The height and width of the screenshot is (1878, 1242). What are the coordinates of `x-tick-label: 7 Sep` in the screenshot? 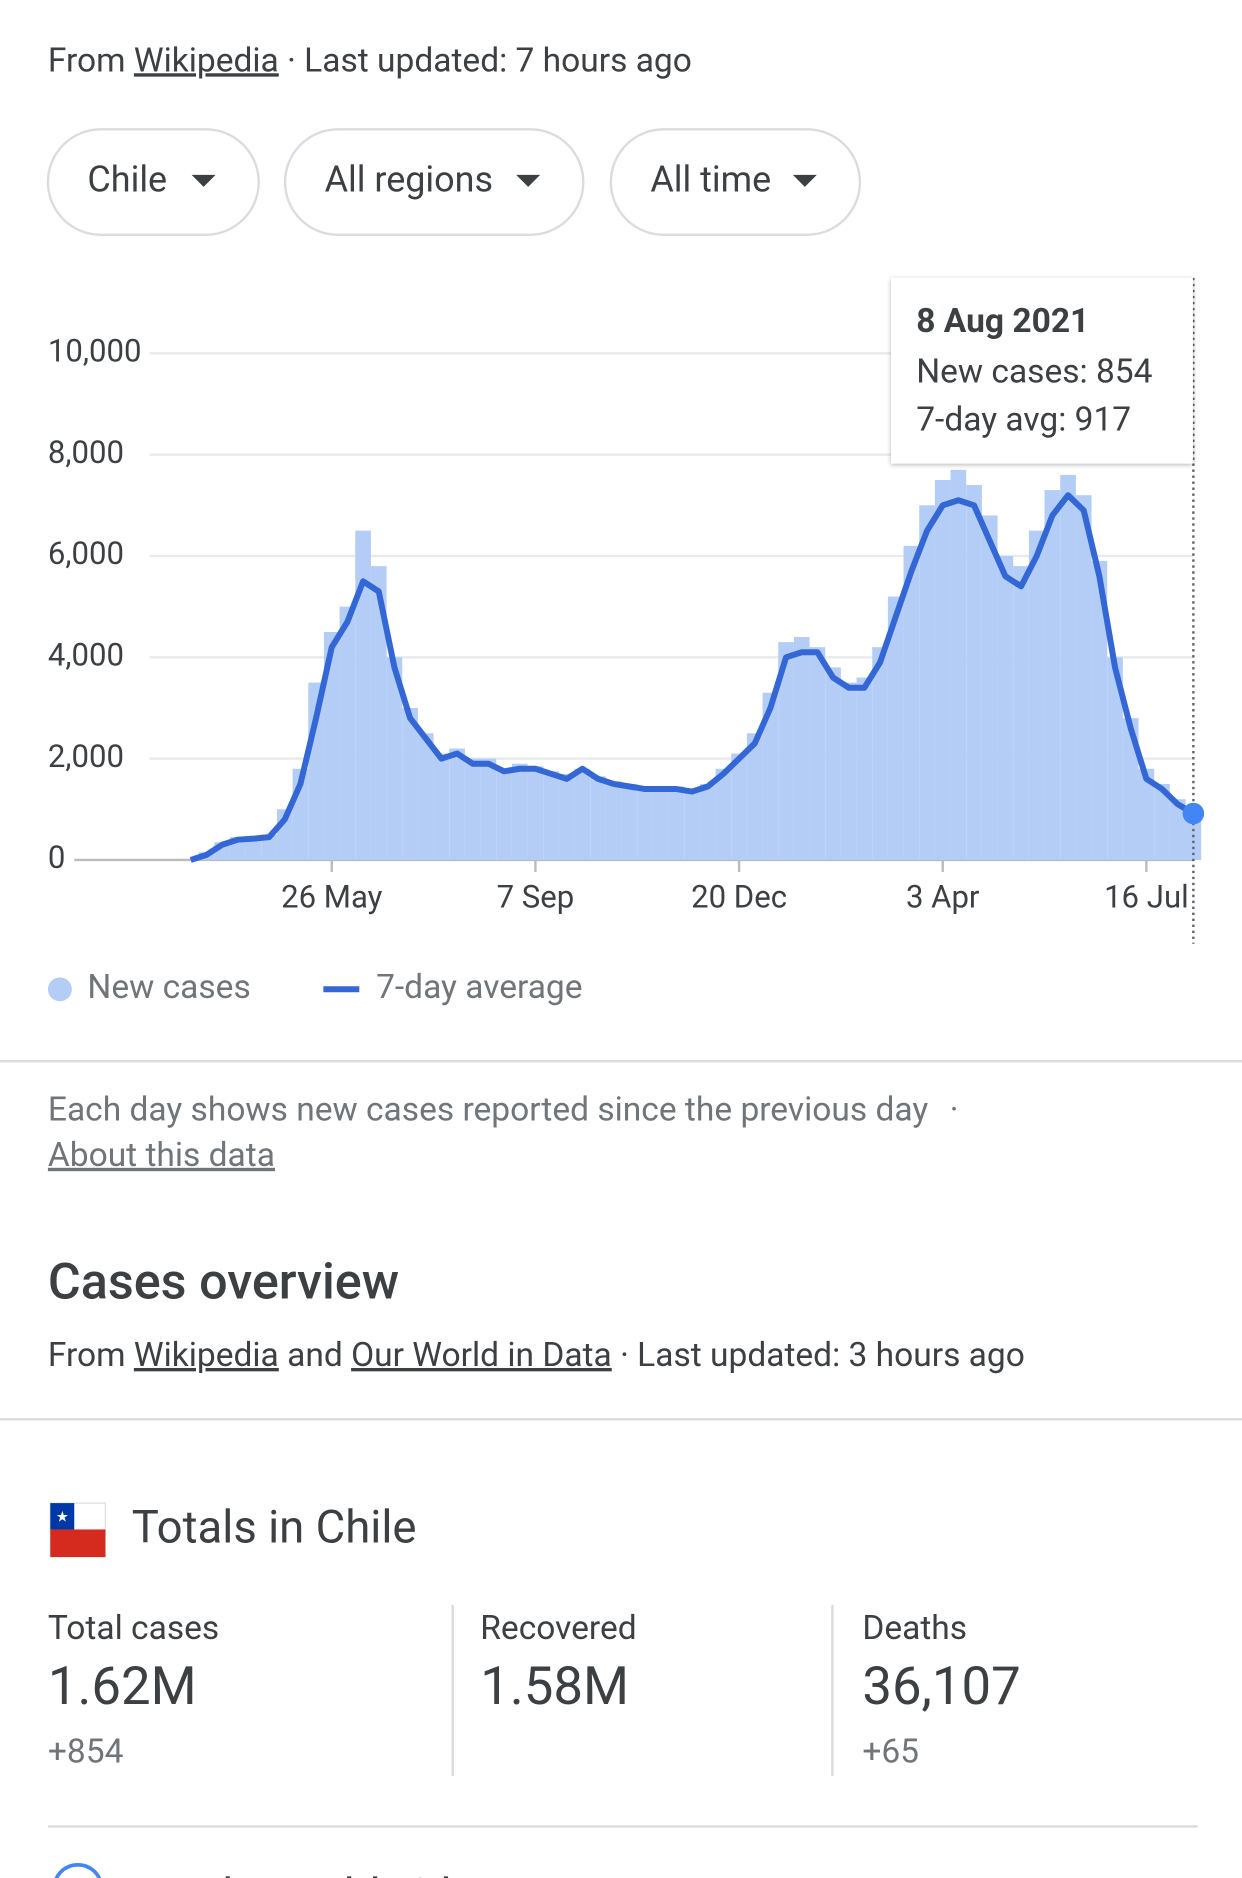 It's located at (536, 897).